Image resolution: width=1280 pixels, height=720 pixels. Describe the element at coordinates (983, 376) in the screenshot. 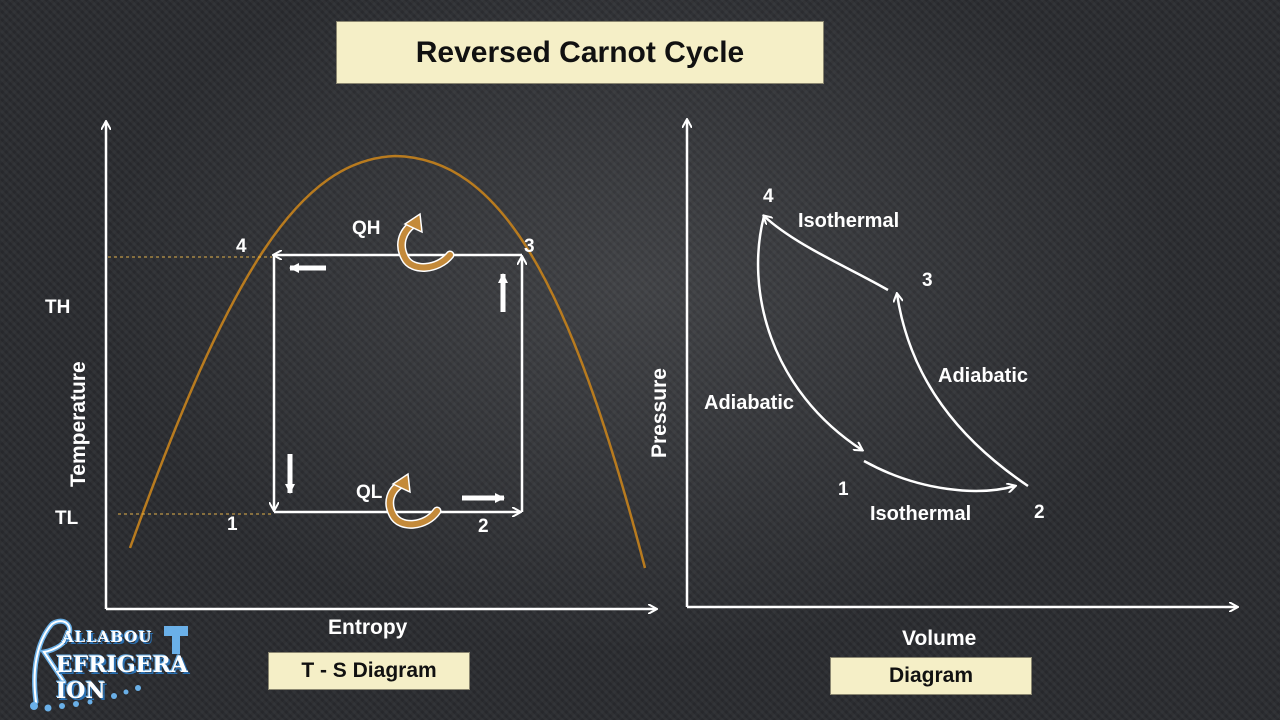

I see `pv-label-right-adiabatic: Adiabatic` at that location.